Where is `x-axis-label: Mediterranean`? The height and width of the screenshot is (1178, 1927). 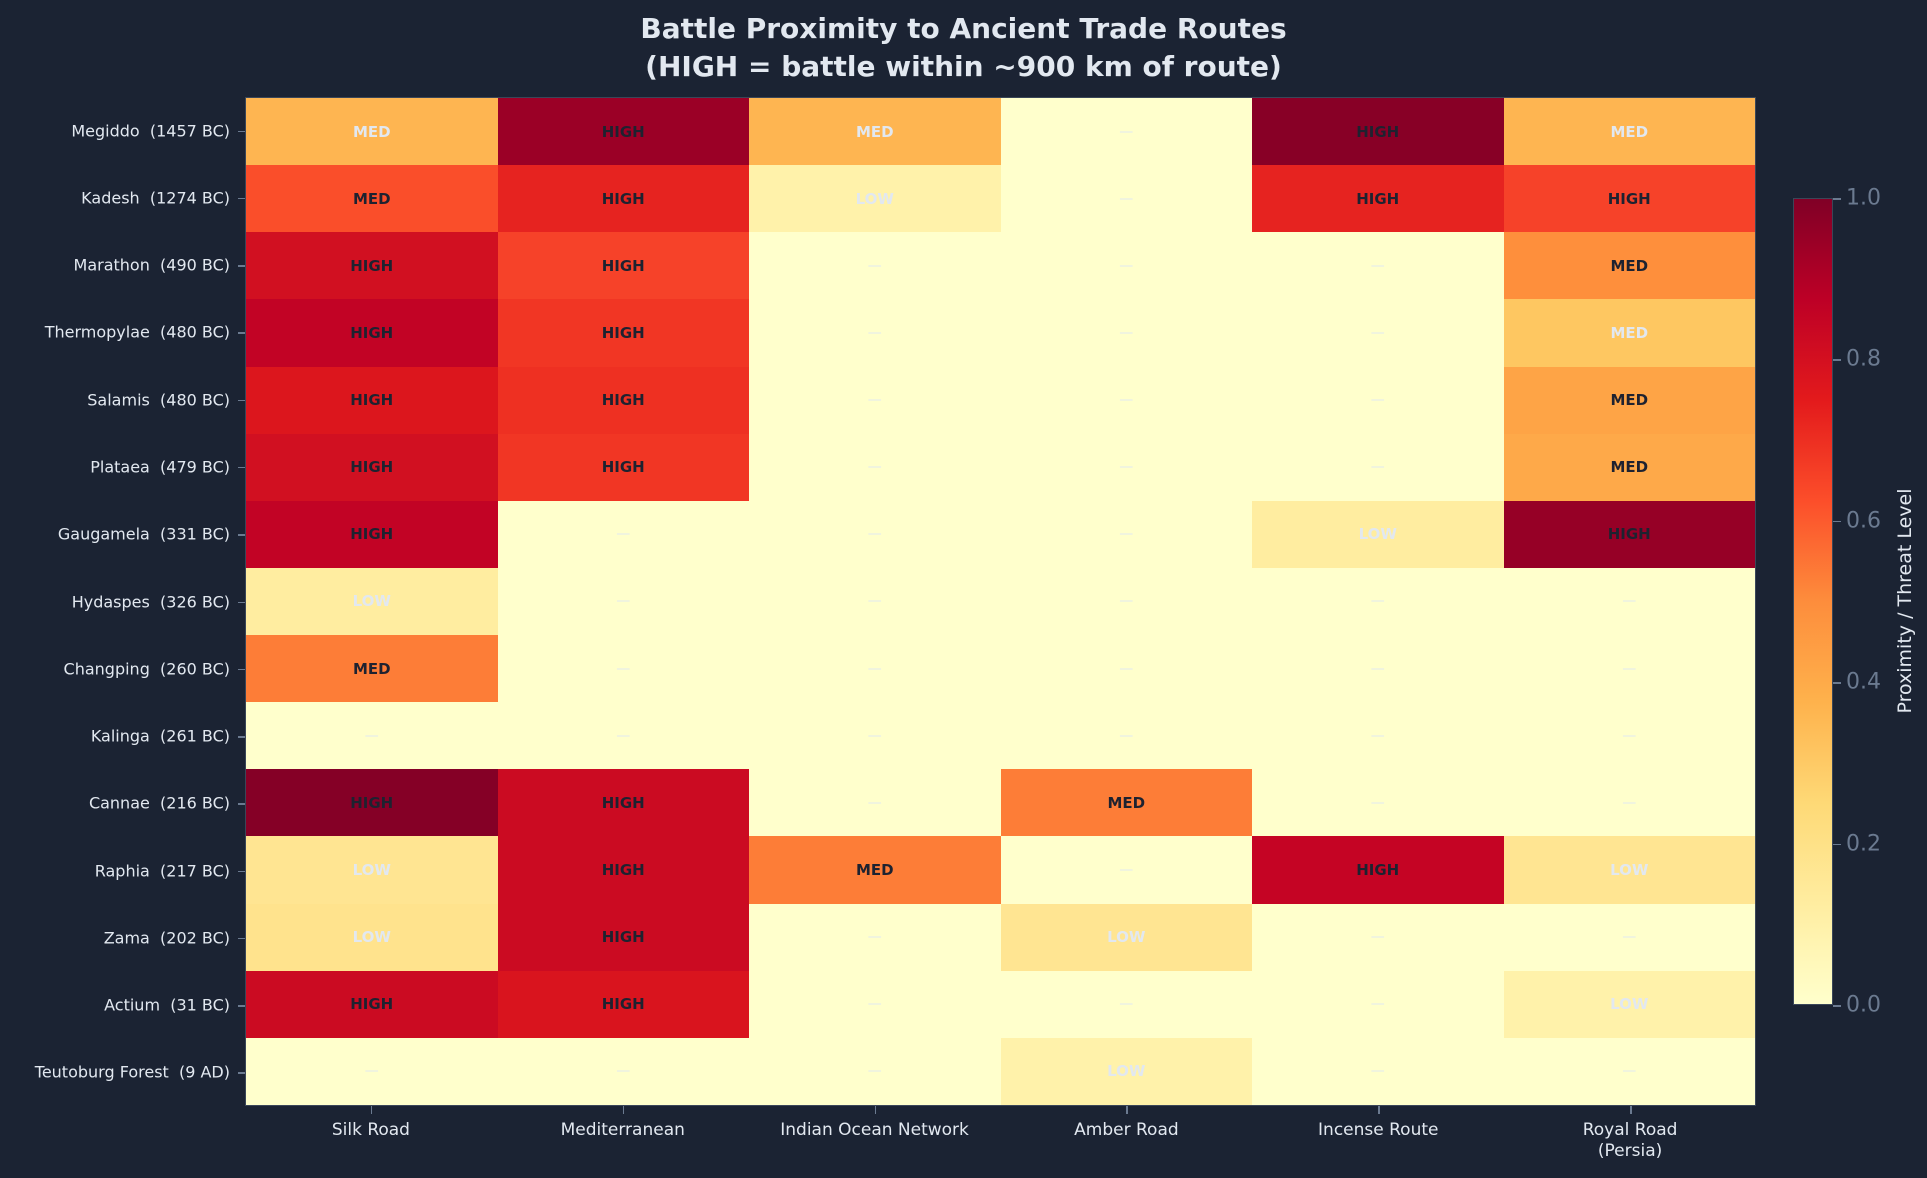
x-axis-label: Mediterranean is located at coordinates (622, 1130).